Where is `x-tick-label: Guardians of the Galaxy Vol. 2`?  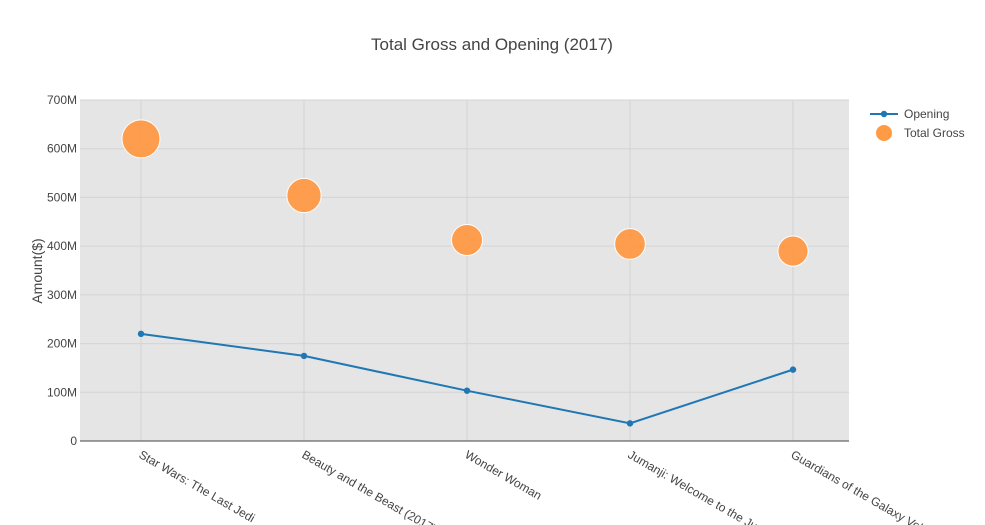
x-tick-label: Guardians of the Galaxy Vol. 2 is located at coordinates (863, 486).